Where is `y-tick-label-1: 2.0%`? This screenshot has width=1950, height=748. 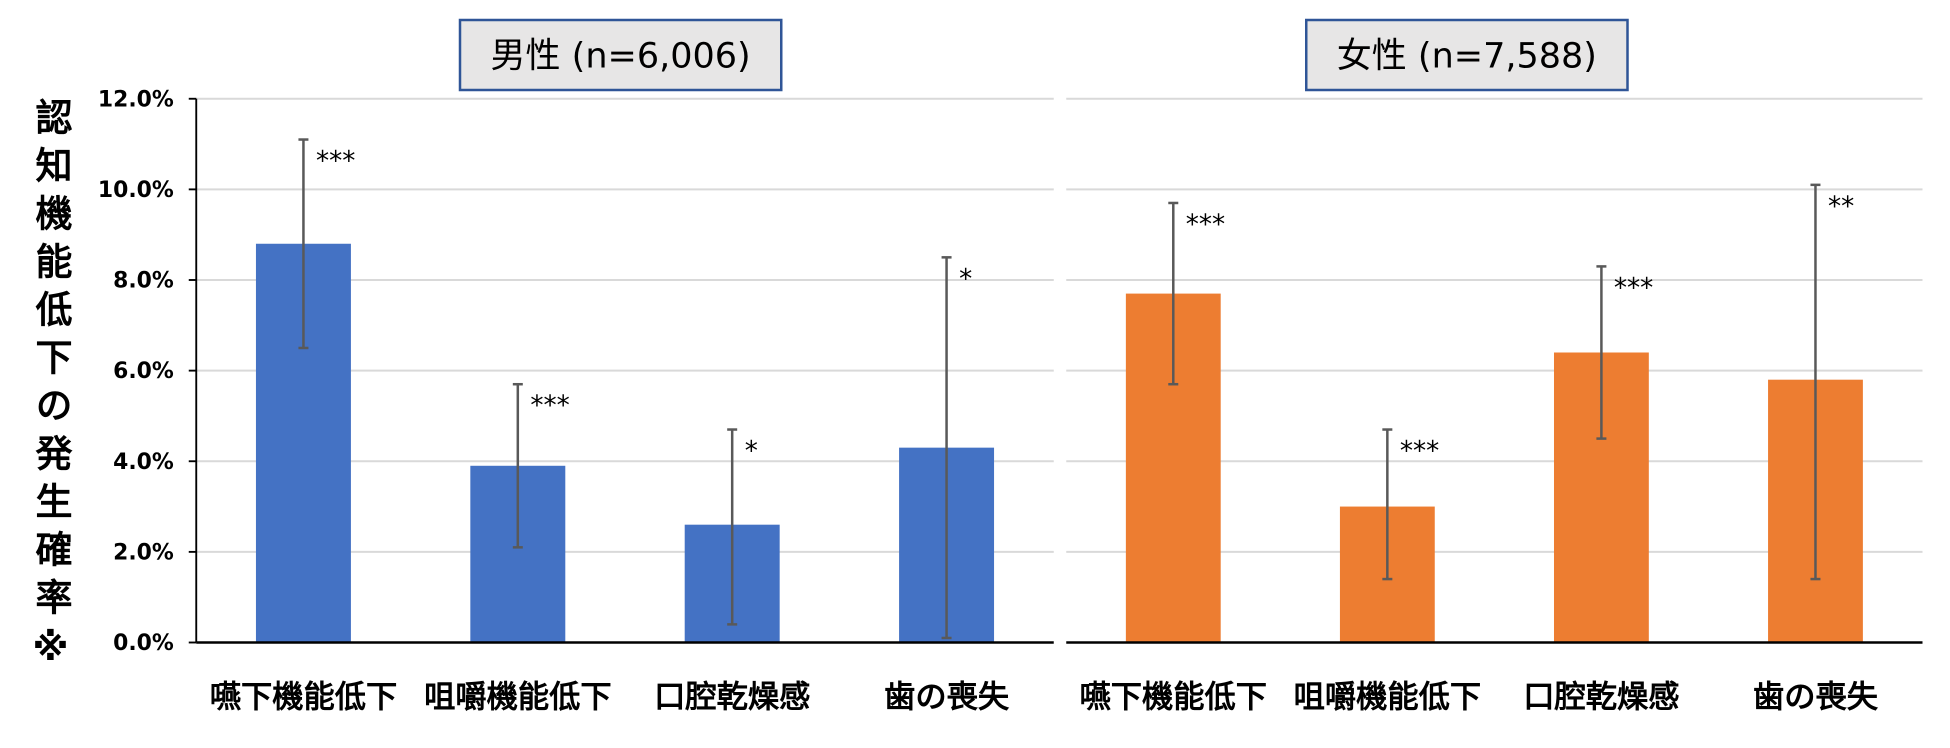
y-tick-label-1: 2.0% is located at coordinates (143, 552).